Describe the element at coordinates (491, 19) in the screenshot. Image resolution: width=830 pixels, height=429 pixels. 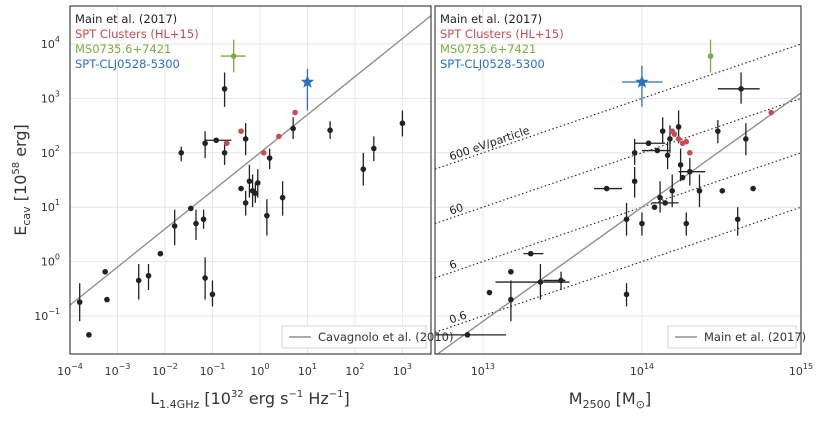
I see `right-header-legend-line: Main et al. (2017)` at that location.